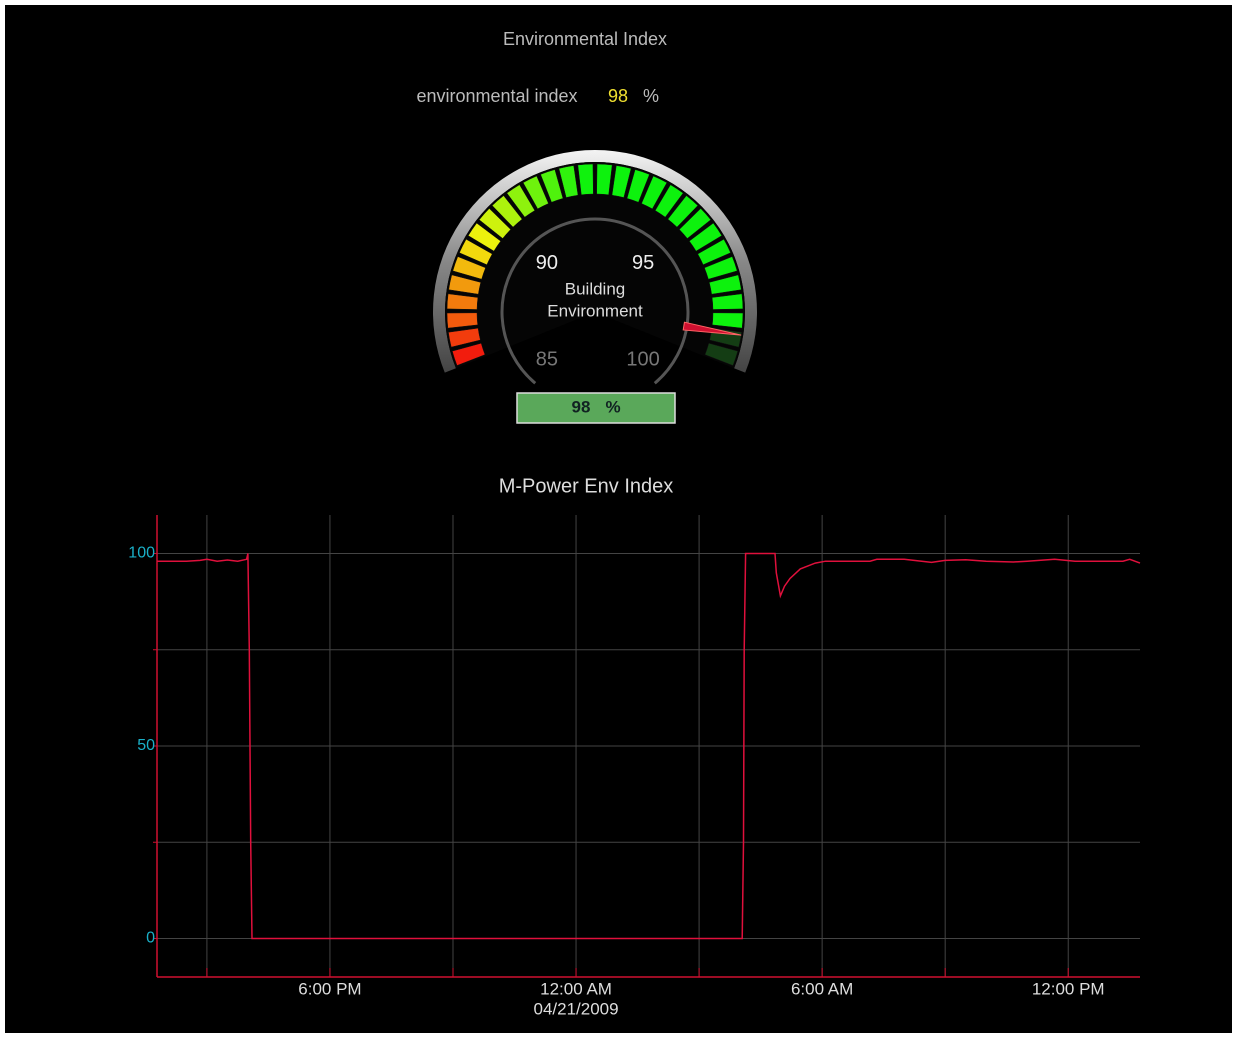 This screenshot has width=1237, height=1038. Describe the element at coordinates (1068, 988) in the screenshot. I see `x-tick-label: 12:00 PM` at that location.